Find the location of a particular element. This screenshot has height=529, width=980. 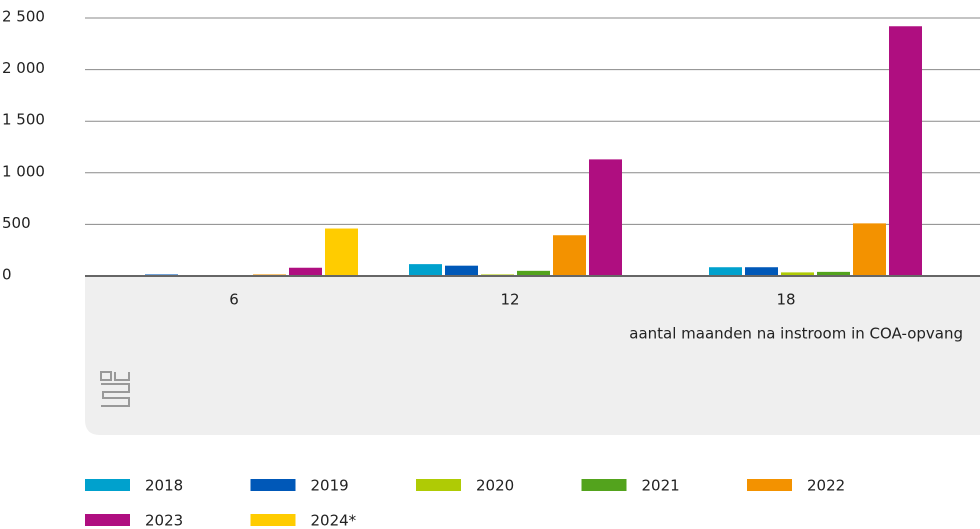

y-tick-label: 1 000 is located at coordinates (23, 171).